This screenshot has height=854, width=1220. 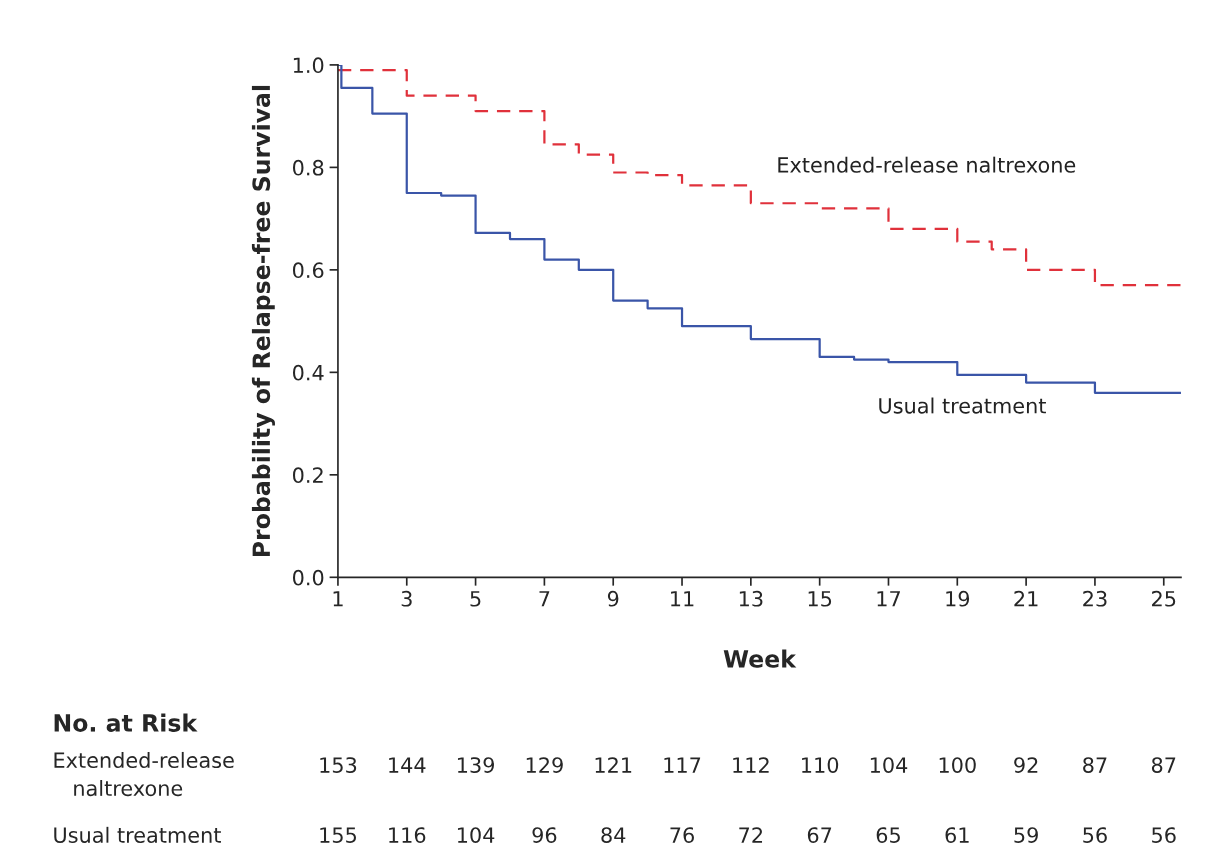 I want to click on y-tick-label: 0.4, so click(x=308, y=372).